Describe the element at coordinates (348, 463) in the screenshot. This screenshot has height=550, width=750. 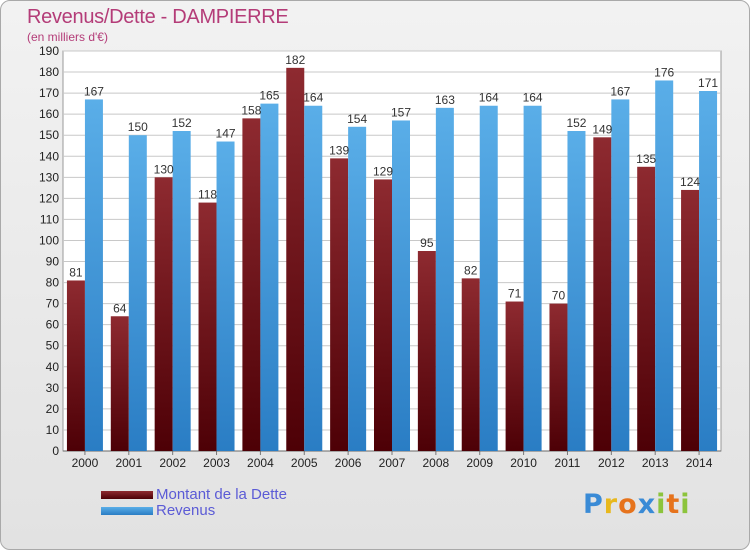
I see `x-tick-label: 2006` at that location.